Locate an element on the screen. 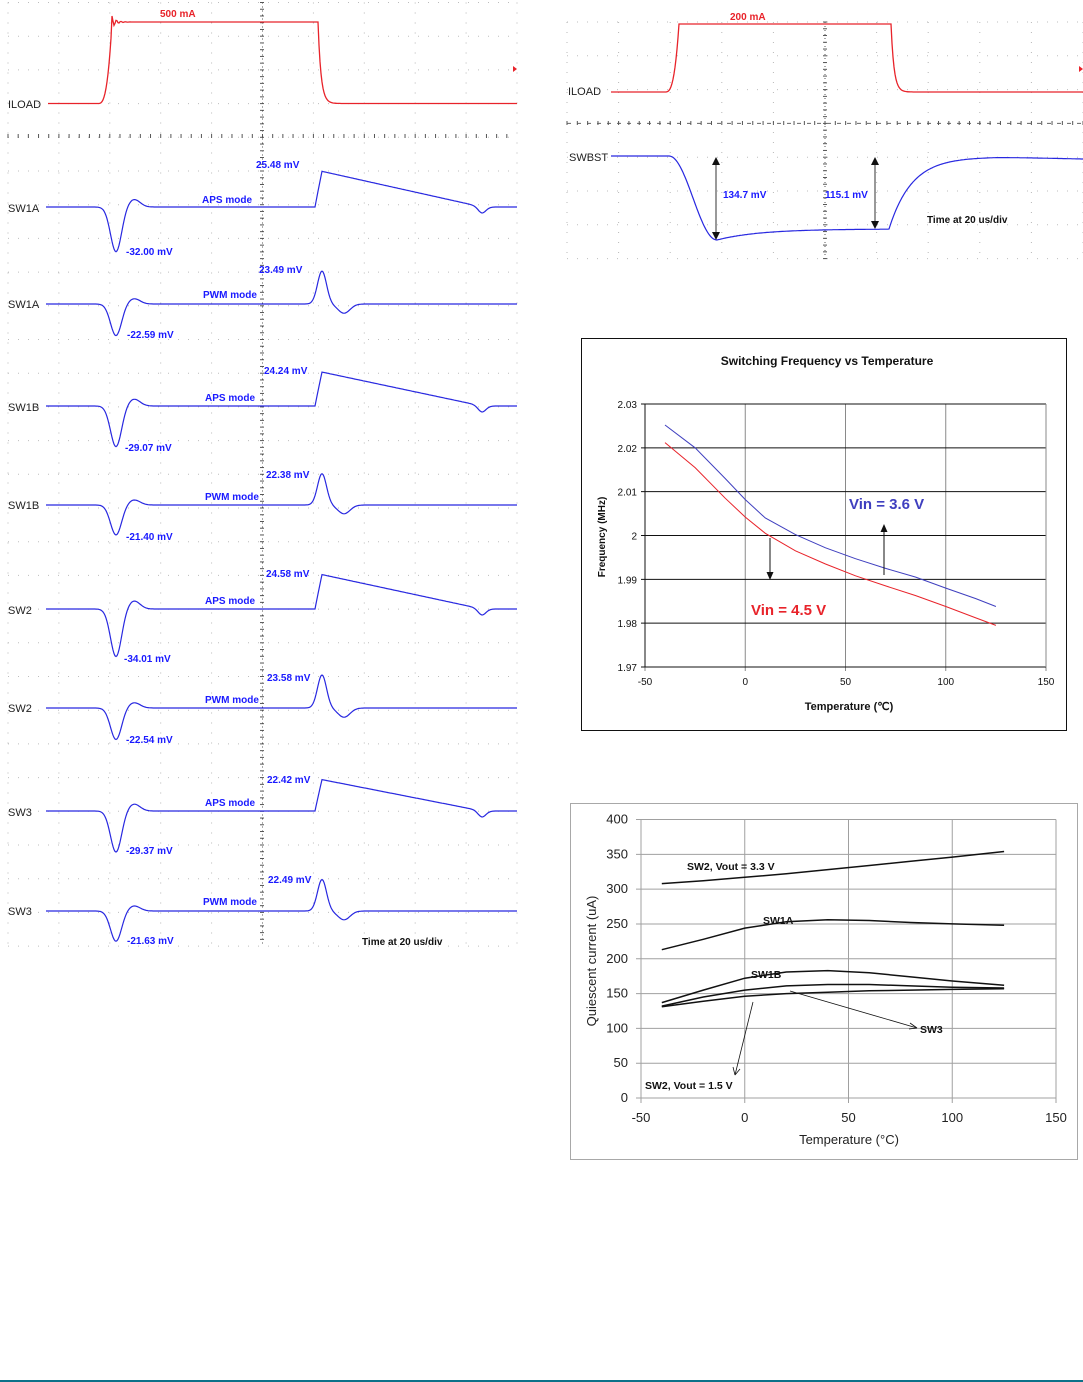 The image size is (1083, 1382). series-label-sw1a: SW1A is located at coordinates (778, 921).